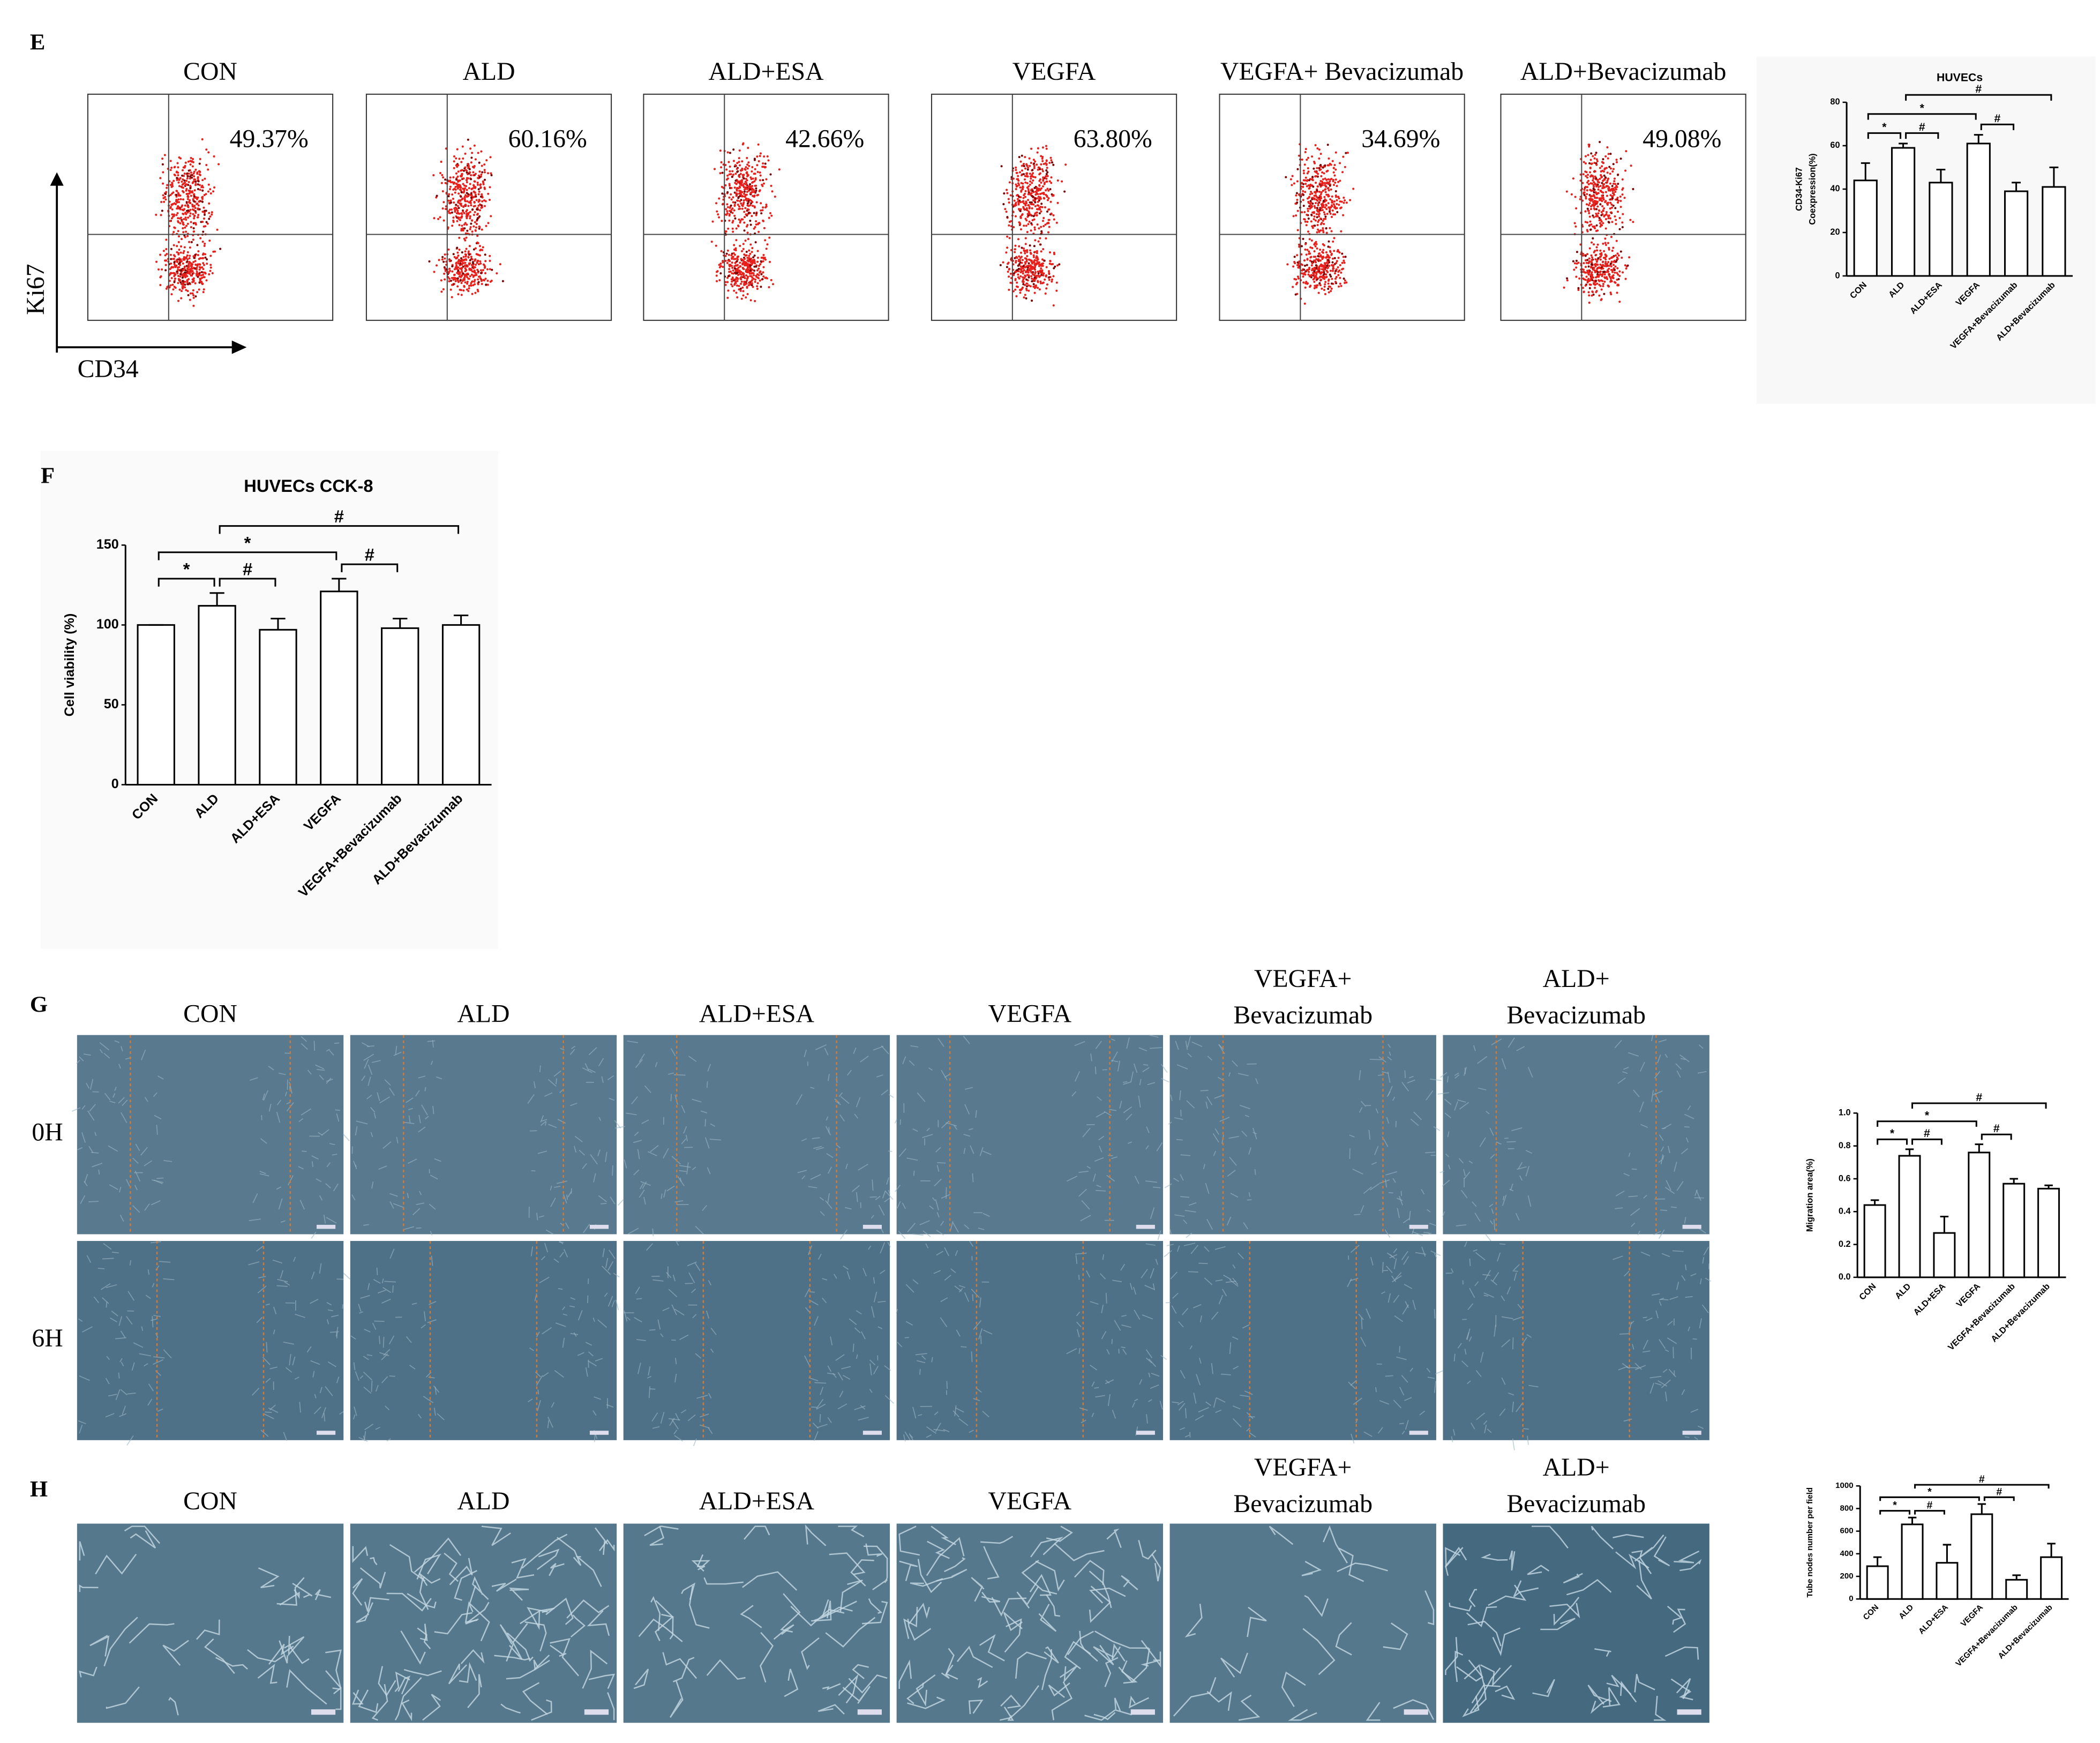 This screenshot has height=1743, width=2100. Describe the element at coordinates (48, 476) in the screenshot. I see `panel-letter: F` at that location.